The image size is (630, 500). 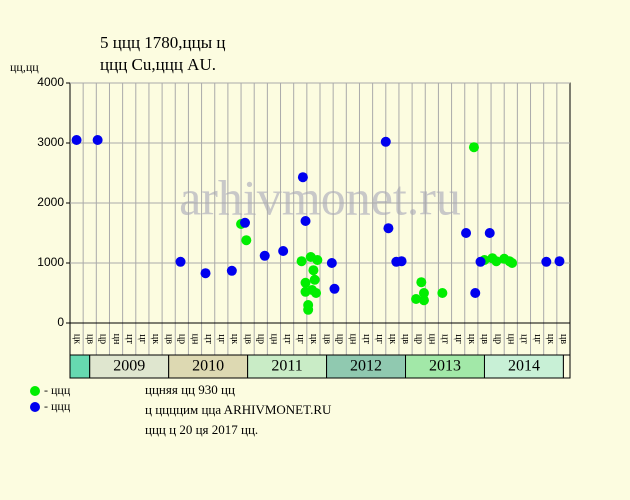 I want to click on y-tick-label: 4000, so click(x=50, y=82).